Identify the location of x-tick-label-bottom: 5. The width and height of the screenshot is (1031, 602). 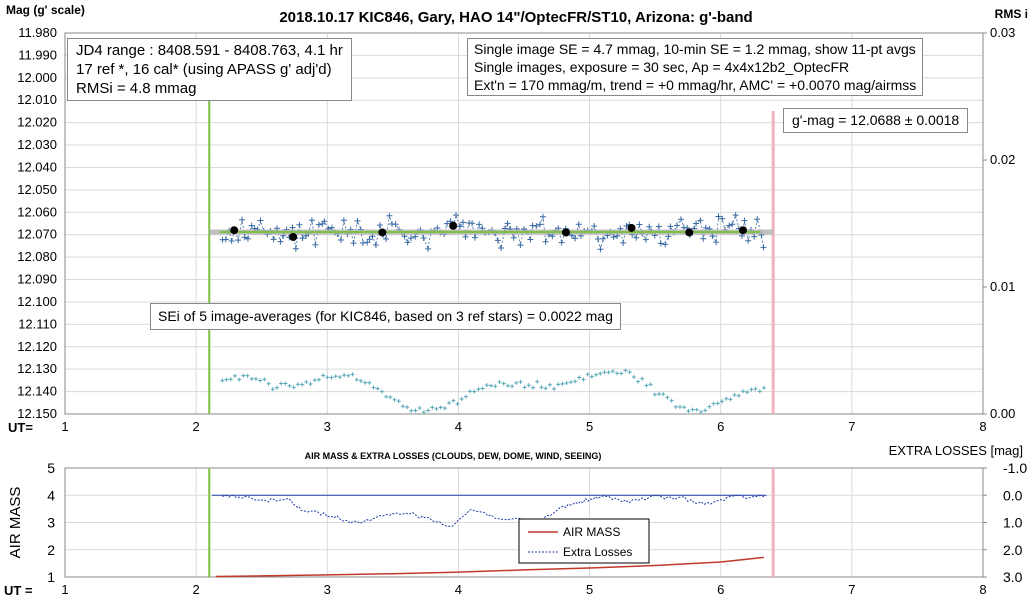
(589, 589).